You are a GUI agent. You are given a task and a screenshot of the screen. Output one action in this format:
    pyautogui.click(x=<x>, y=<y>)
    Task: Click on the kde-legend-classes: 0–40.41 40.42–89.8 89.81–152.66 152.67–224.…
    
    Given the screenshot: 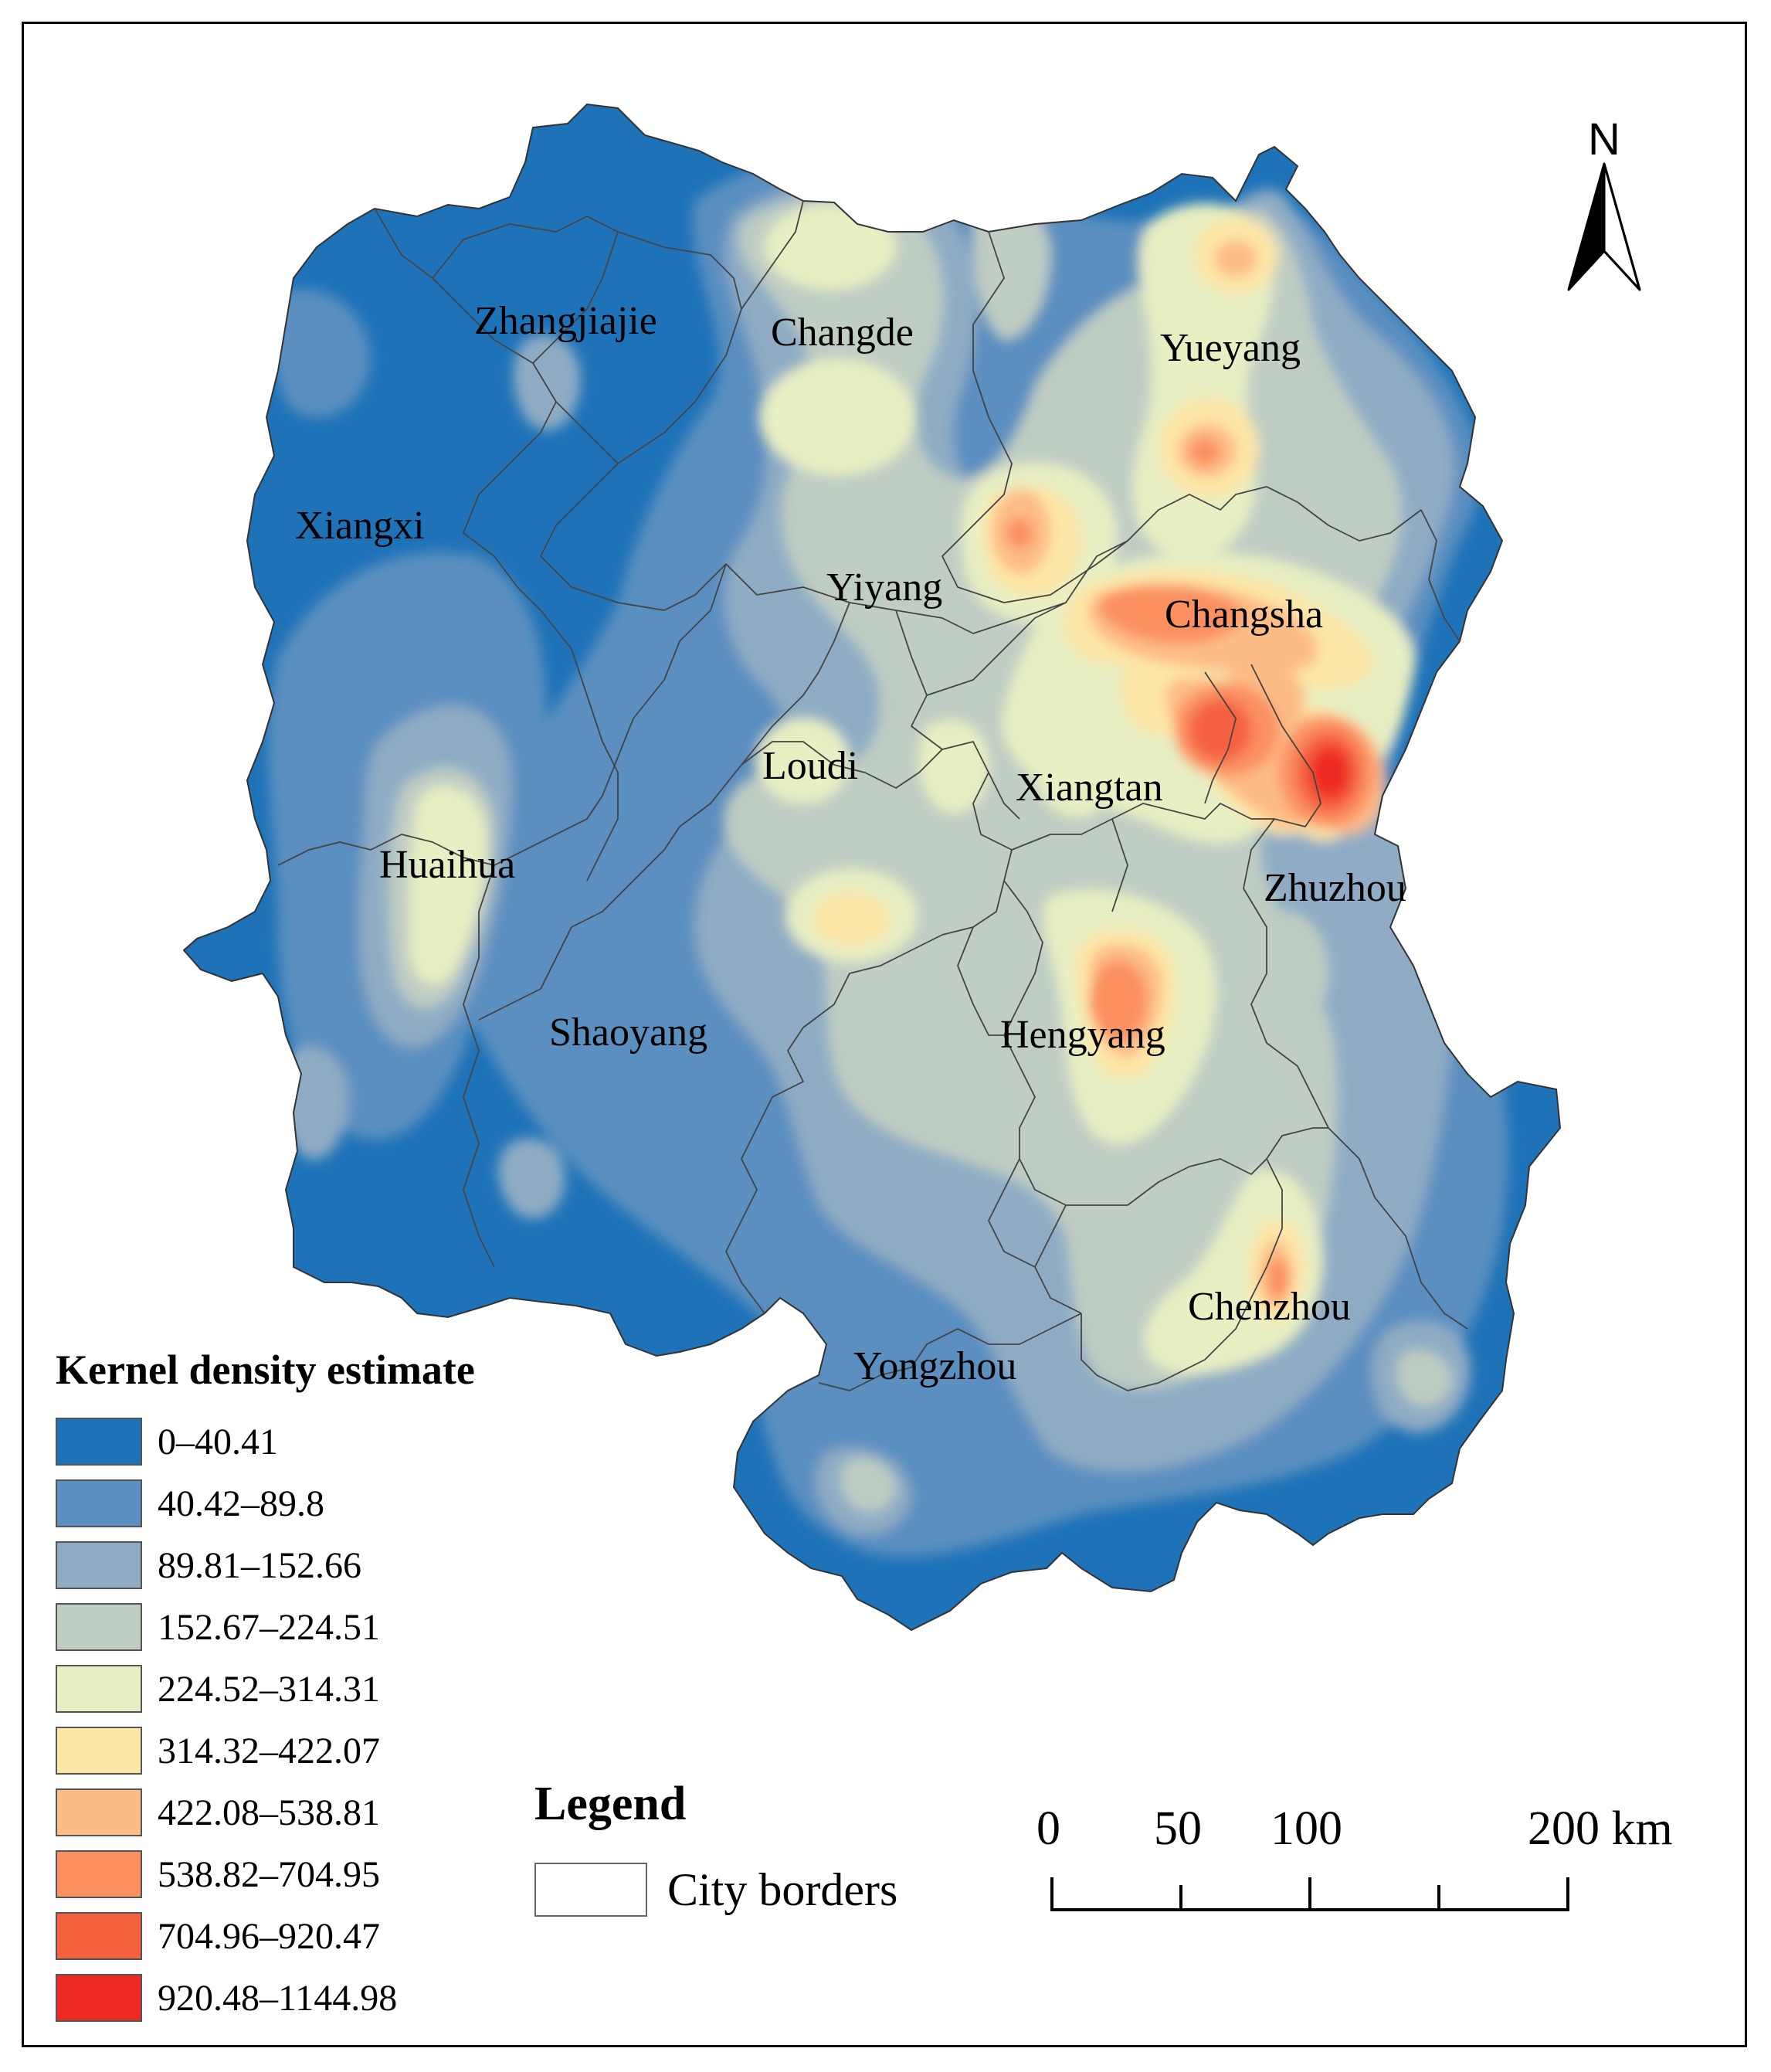 What is the action you would take?
    pyautogui.click(x=265, y=1720)
    